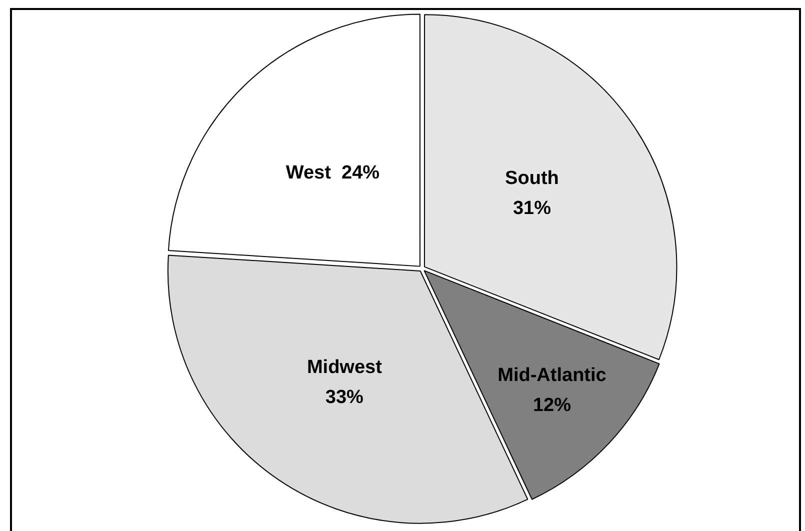 The width and height of the screenshot is (805, 531). What do you see at coordinates (344, 397) in the screenshot?
I see `data-label: 33%` at bounding box center [344, 397].